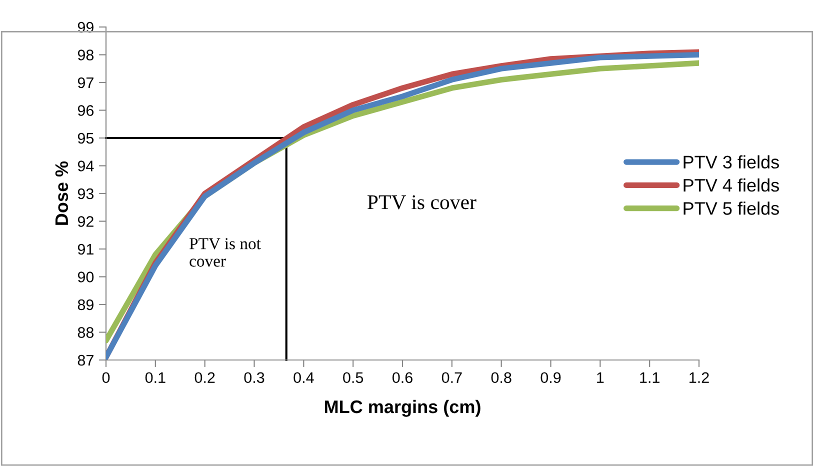 The height and width of the screenshot is (466, 814). I want to click on x-tick-label: 0.9, so click(550, 378).